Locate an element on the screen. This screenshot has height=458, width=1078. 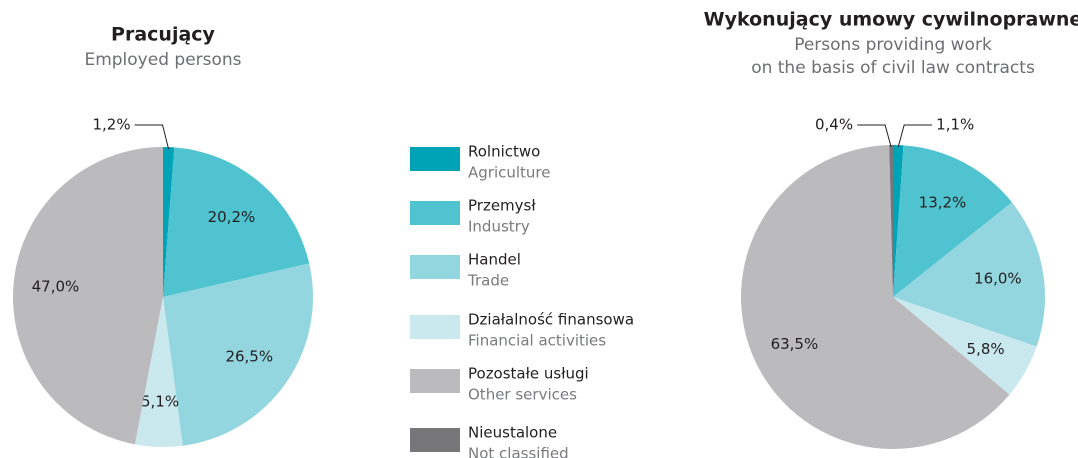
value-label: 16,0% is located at coordinates (998, 279).